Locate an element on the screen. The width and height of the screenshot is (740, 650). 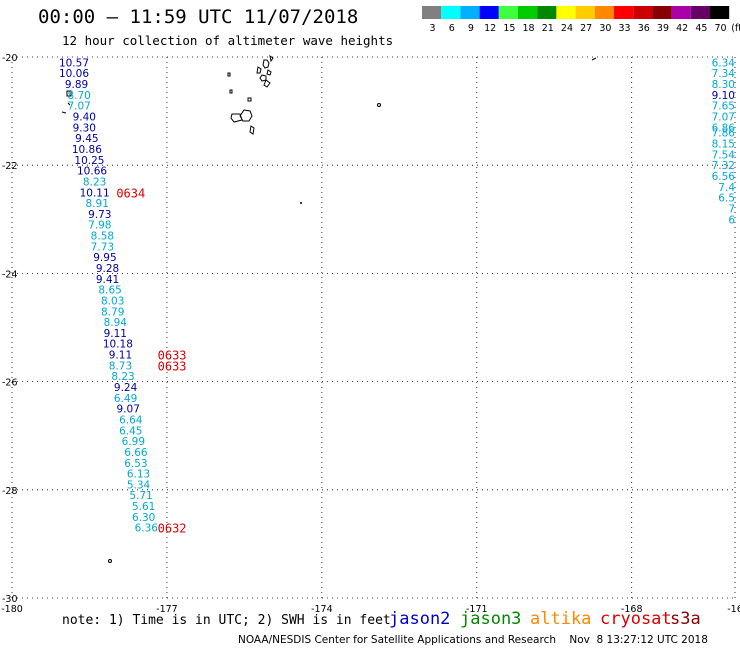
x-tick-label: -177 is located at coordinates (167, 609).